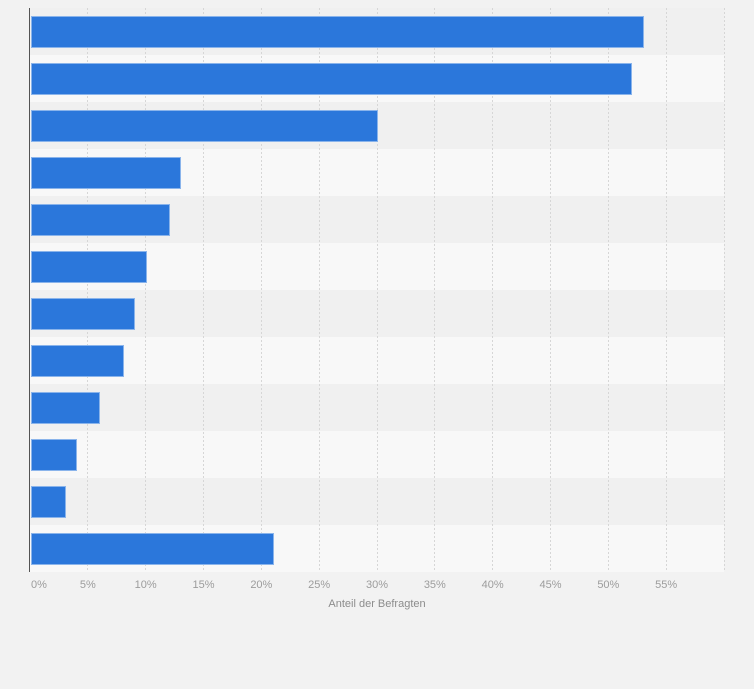  Describe the element at coordinates (87, 585) in the screenshot. I see `x-tick-label: 5%` at that location.